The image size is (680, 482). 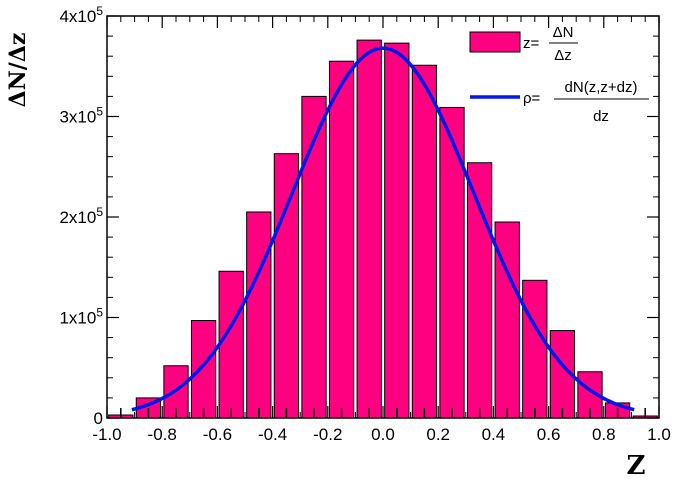 I want to click on y-tick-label: 3x10⁵, so click(x=81, y=116).